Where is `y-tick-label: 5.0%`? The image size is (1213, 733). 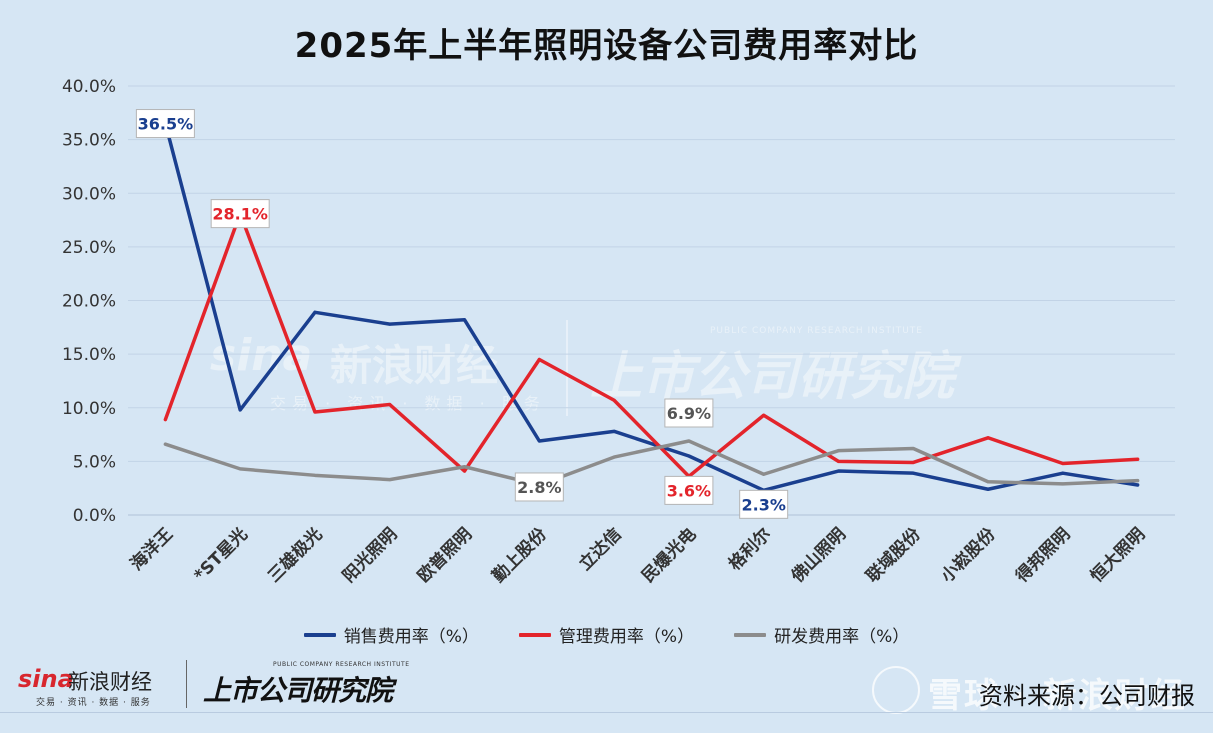
y-tick-label: 5.0% is located at coordinates (94, 462).